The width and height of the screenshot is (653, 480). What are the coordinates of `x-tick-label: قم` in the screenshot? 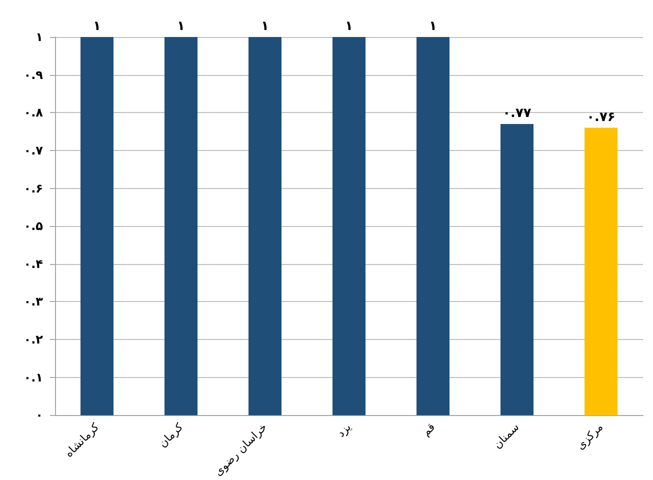 It's located at (429, 429).